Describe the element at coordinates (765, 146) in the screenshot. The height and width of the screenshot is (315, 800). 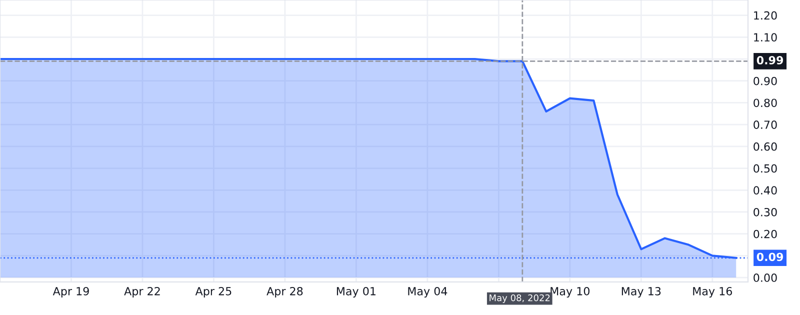
I see `y-tick-label: 0.60` at that location.